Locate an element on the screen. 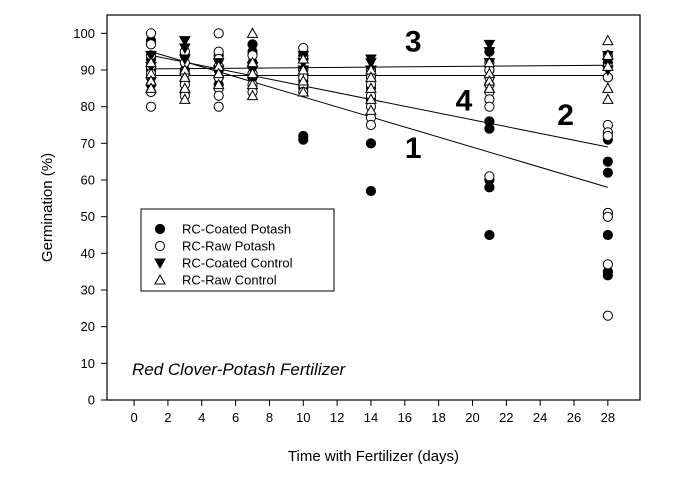  regression-line-label: 1 is located at coordinates (413, 148).